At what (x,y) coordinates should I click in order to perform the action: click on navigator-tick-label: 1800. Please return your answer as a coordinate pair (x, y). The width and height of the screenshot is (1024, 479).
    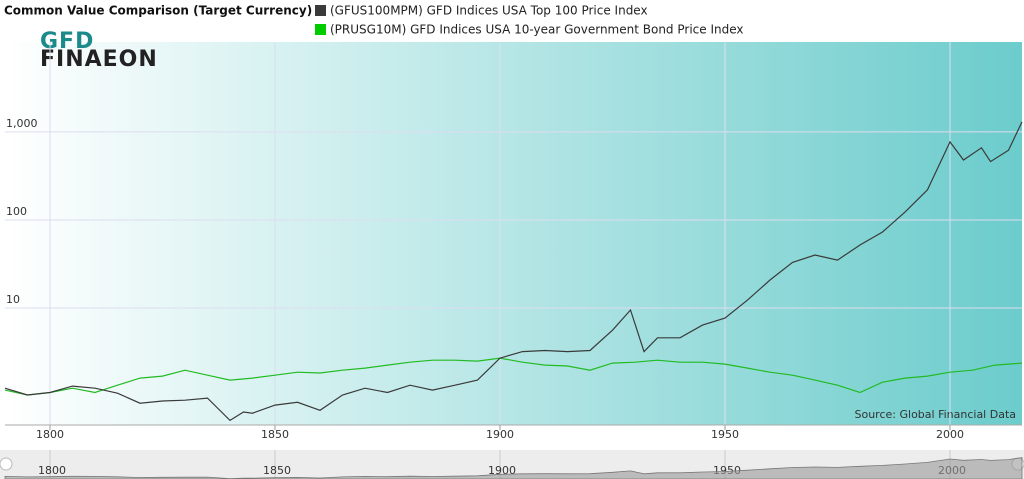
    Looking at the image, I should click on (52, 470).